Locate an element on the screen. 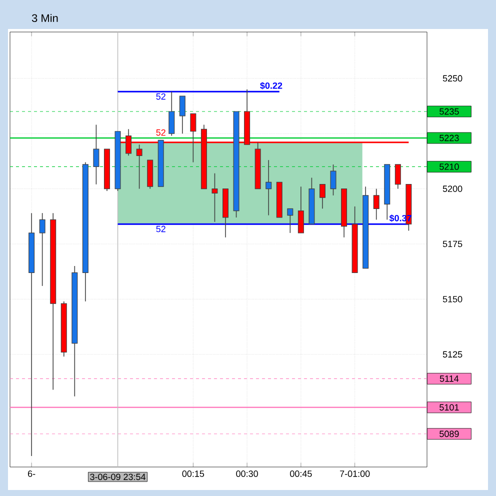 The image size is (496, 496). ref-line-label: 5101 is located at coordinates (449, 407).